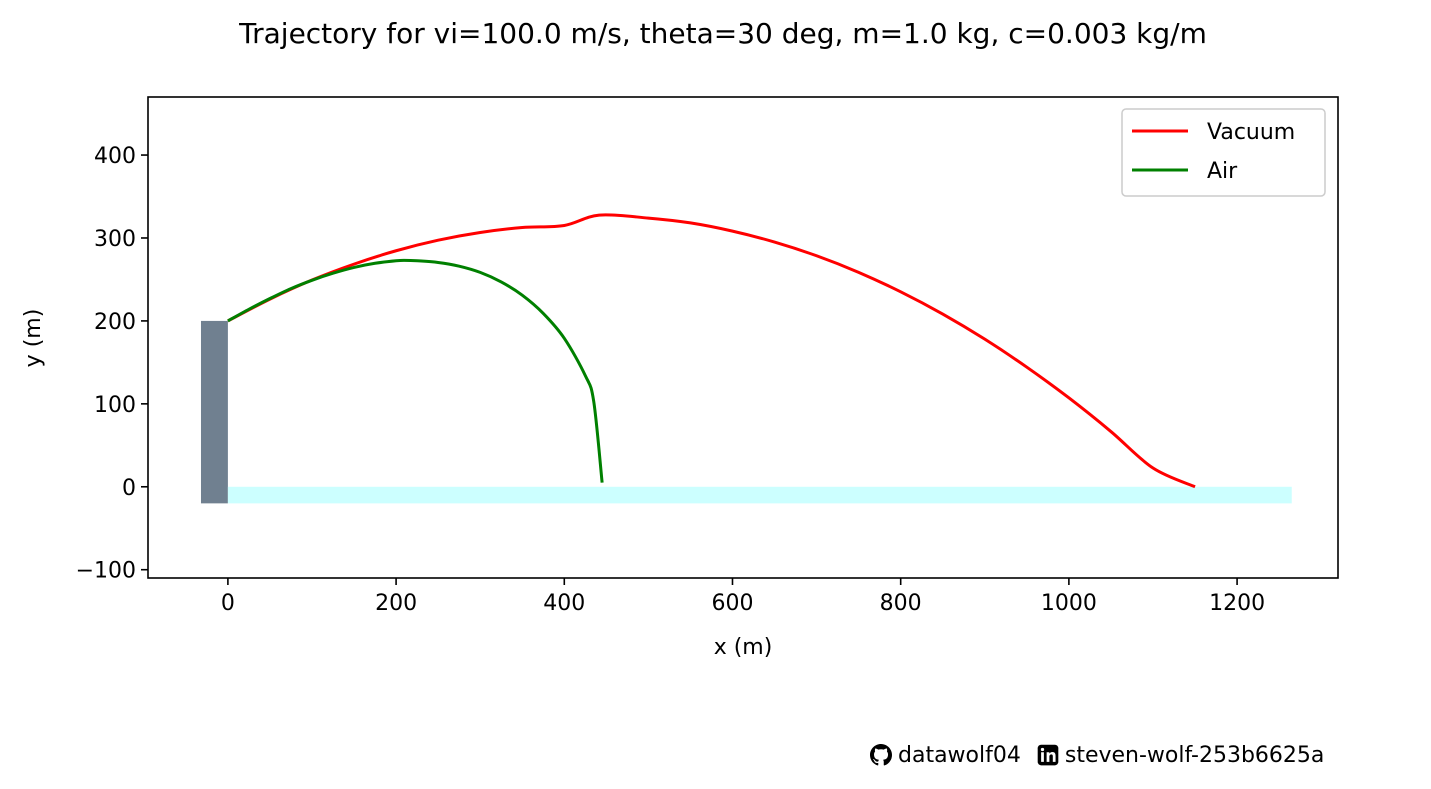 This screenshot has width=1431, height=789. I want to click on x-tick-label: 1200, so click(1237, 603).